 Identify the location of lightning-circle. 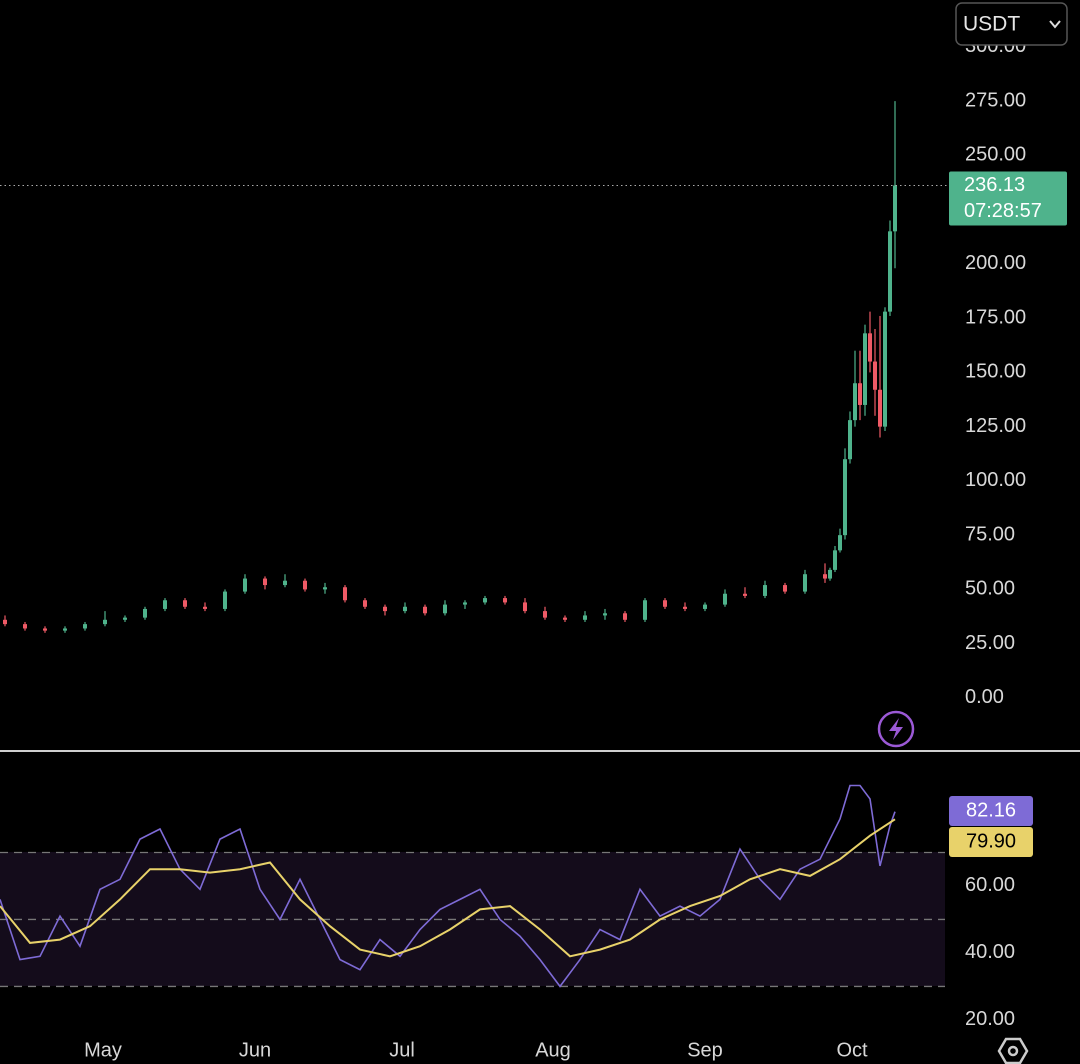
(896, 729).